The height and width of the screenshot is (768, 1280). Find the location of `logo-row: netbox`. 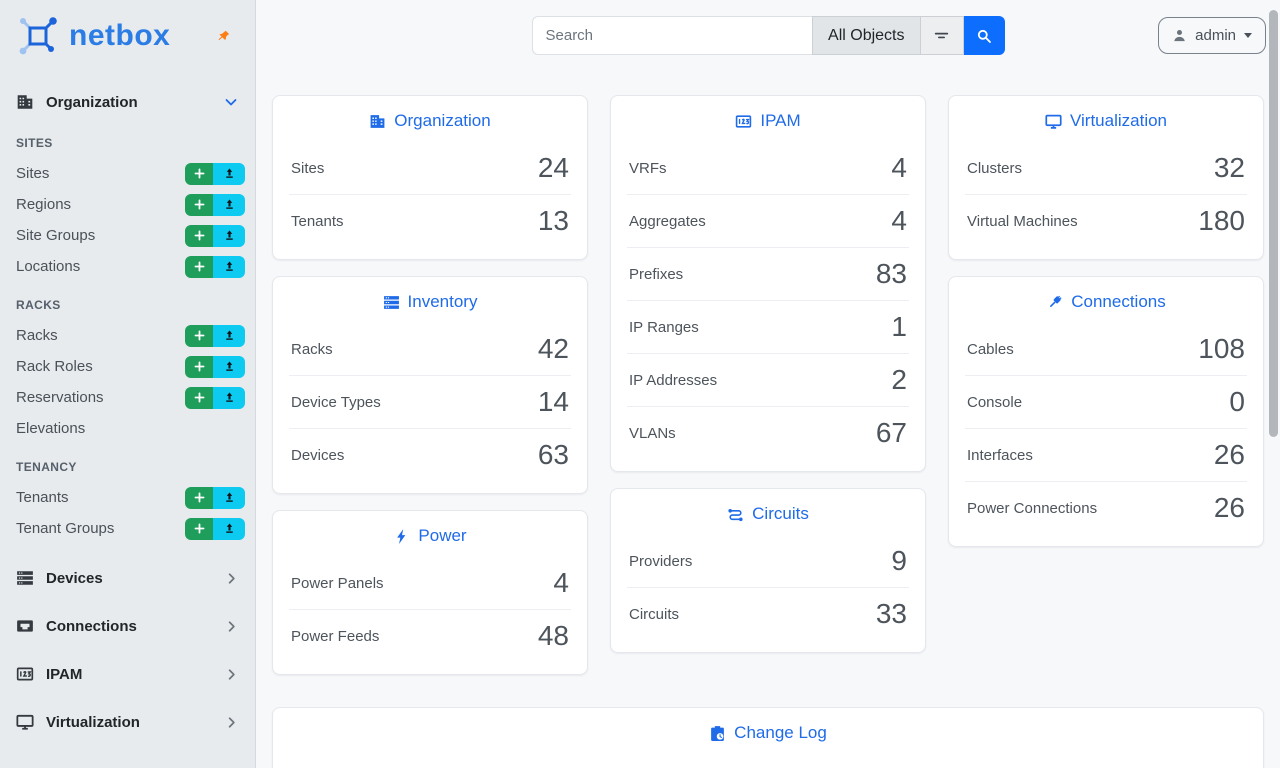

logo-row: netbox is located at coordinates (127, 30).